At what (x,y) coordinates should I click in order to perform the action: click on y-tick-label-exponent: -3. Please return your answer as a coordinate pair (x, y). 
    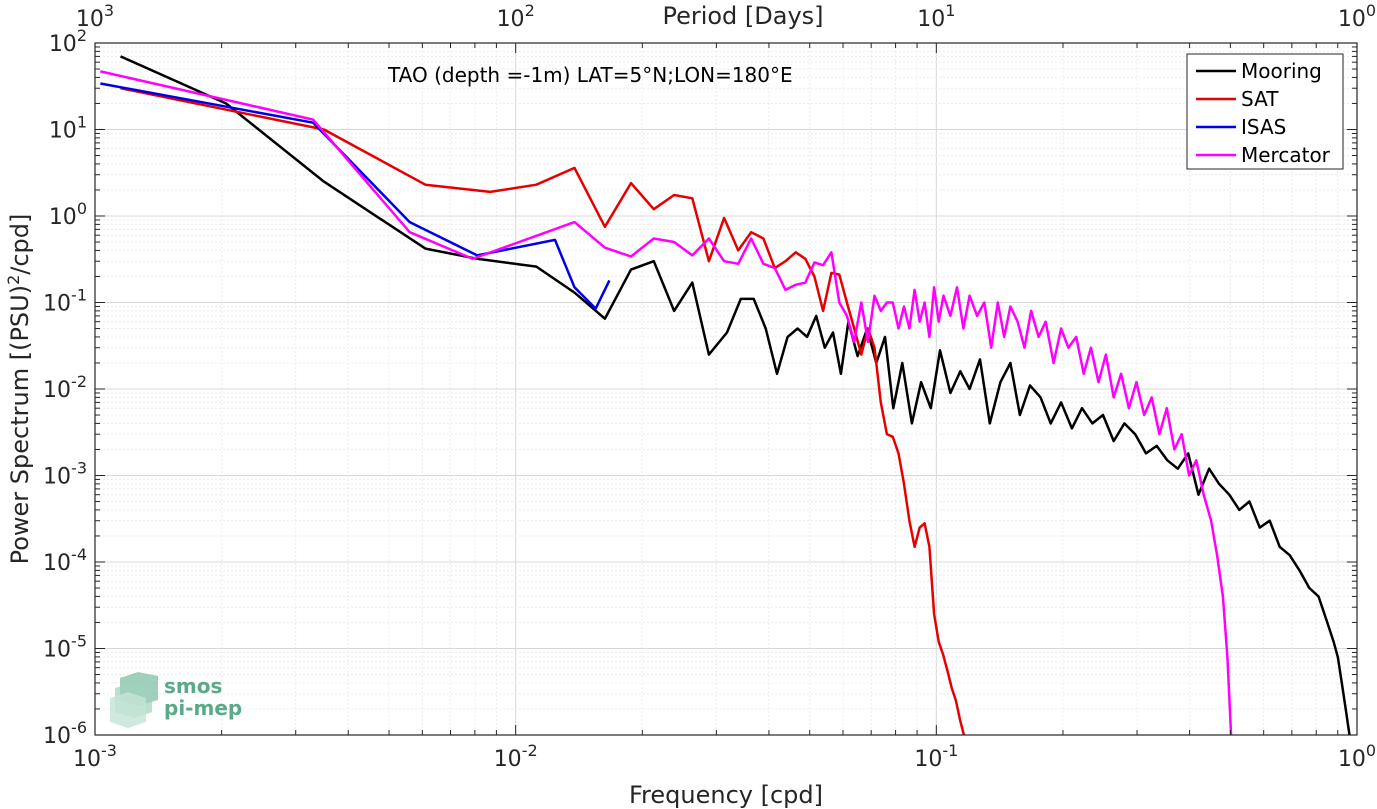
    Looking at the image, I should click on (79, 468).